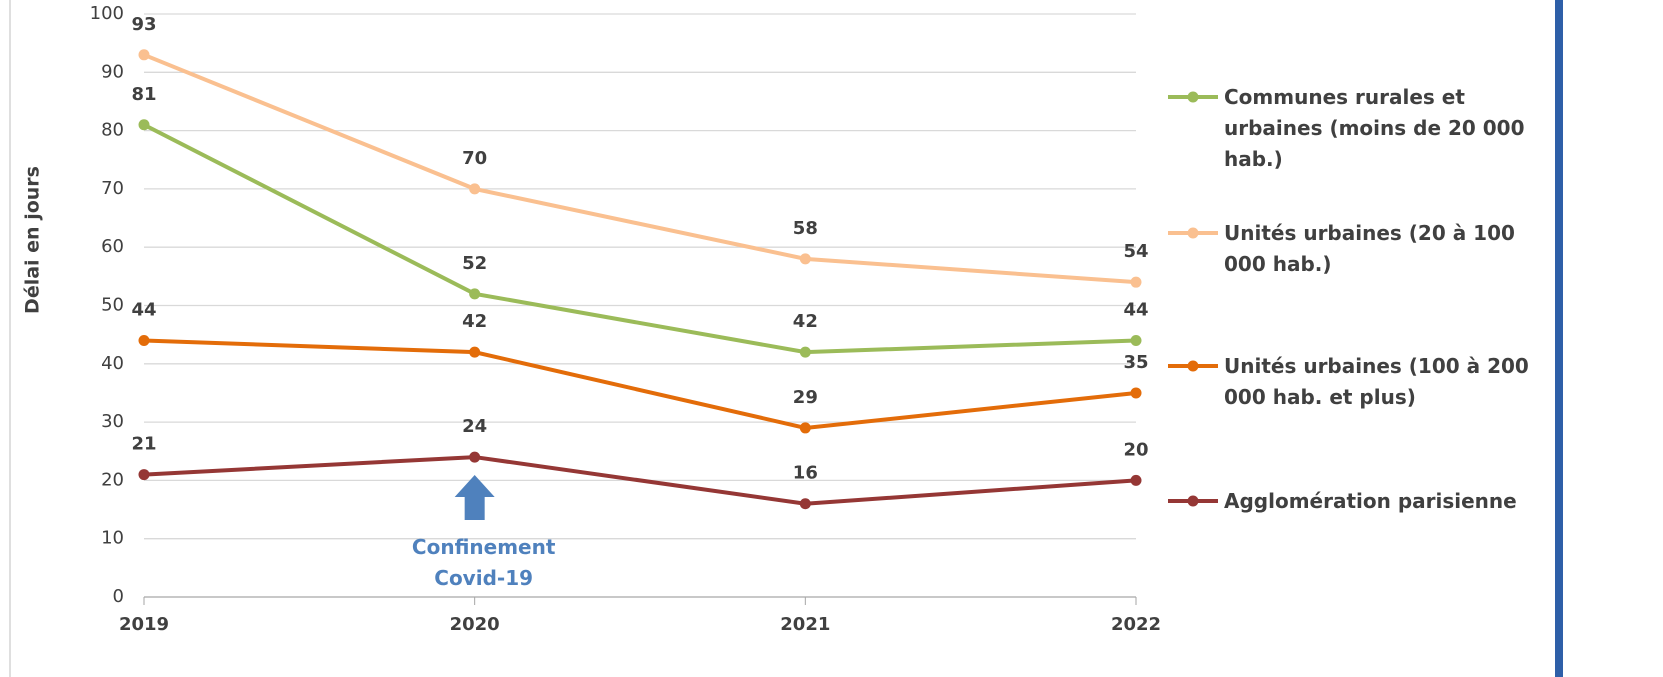  What do you see at coordinates (1135, 251) in the screenshot?
I see `data-label: 54` at bounding box center [1135, 251].